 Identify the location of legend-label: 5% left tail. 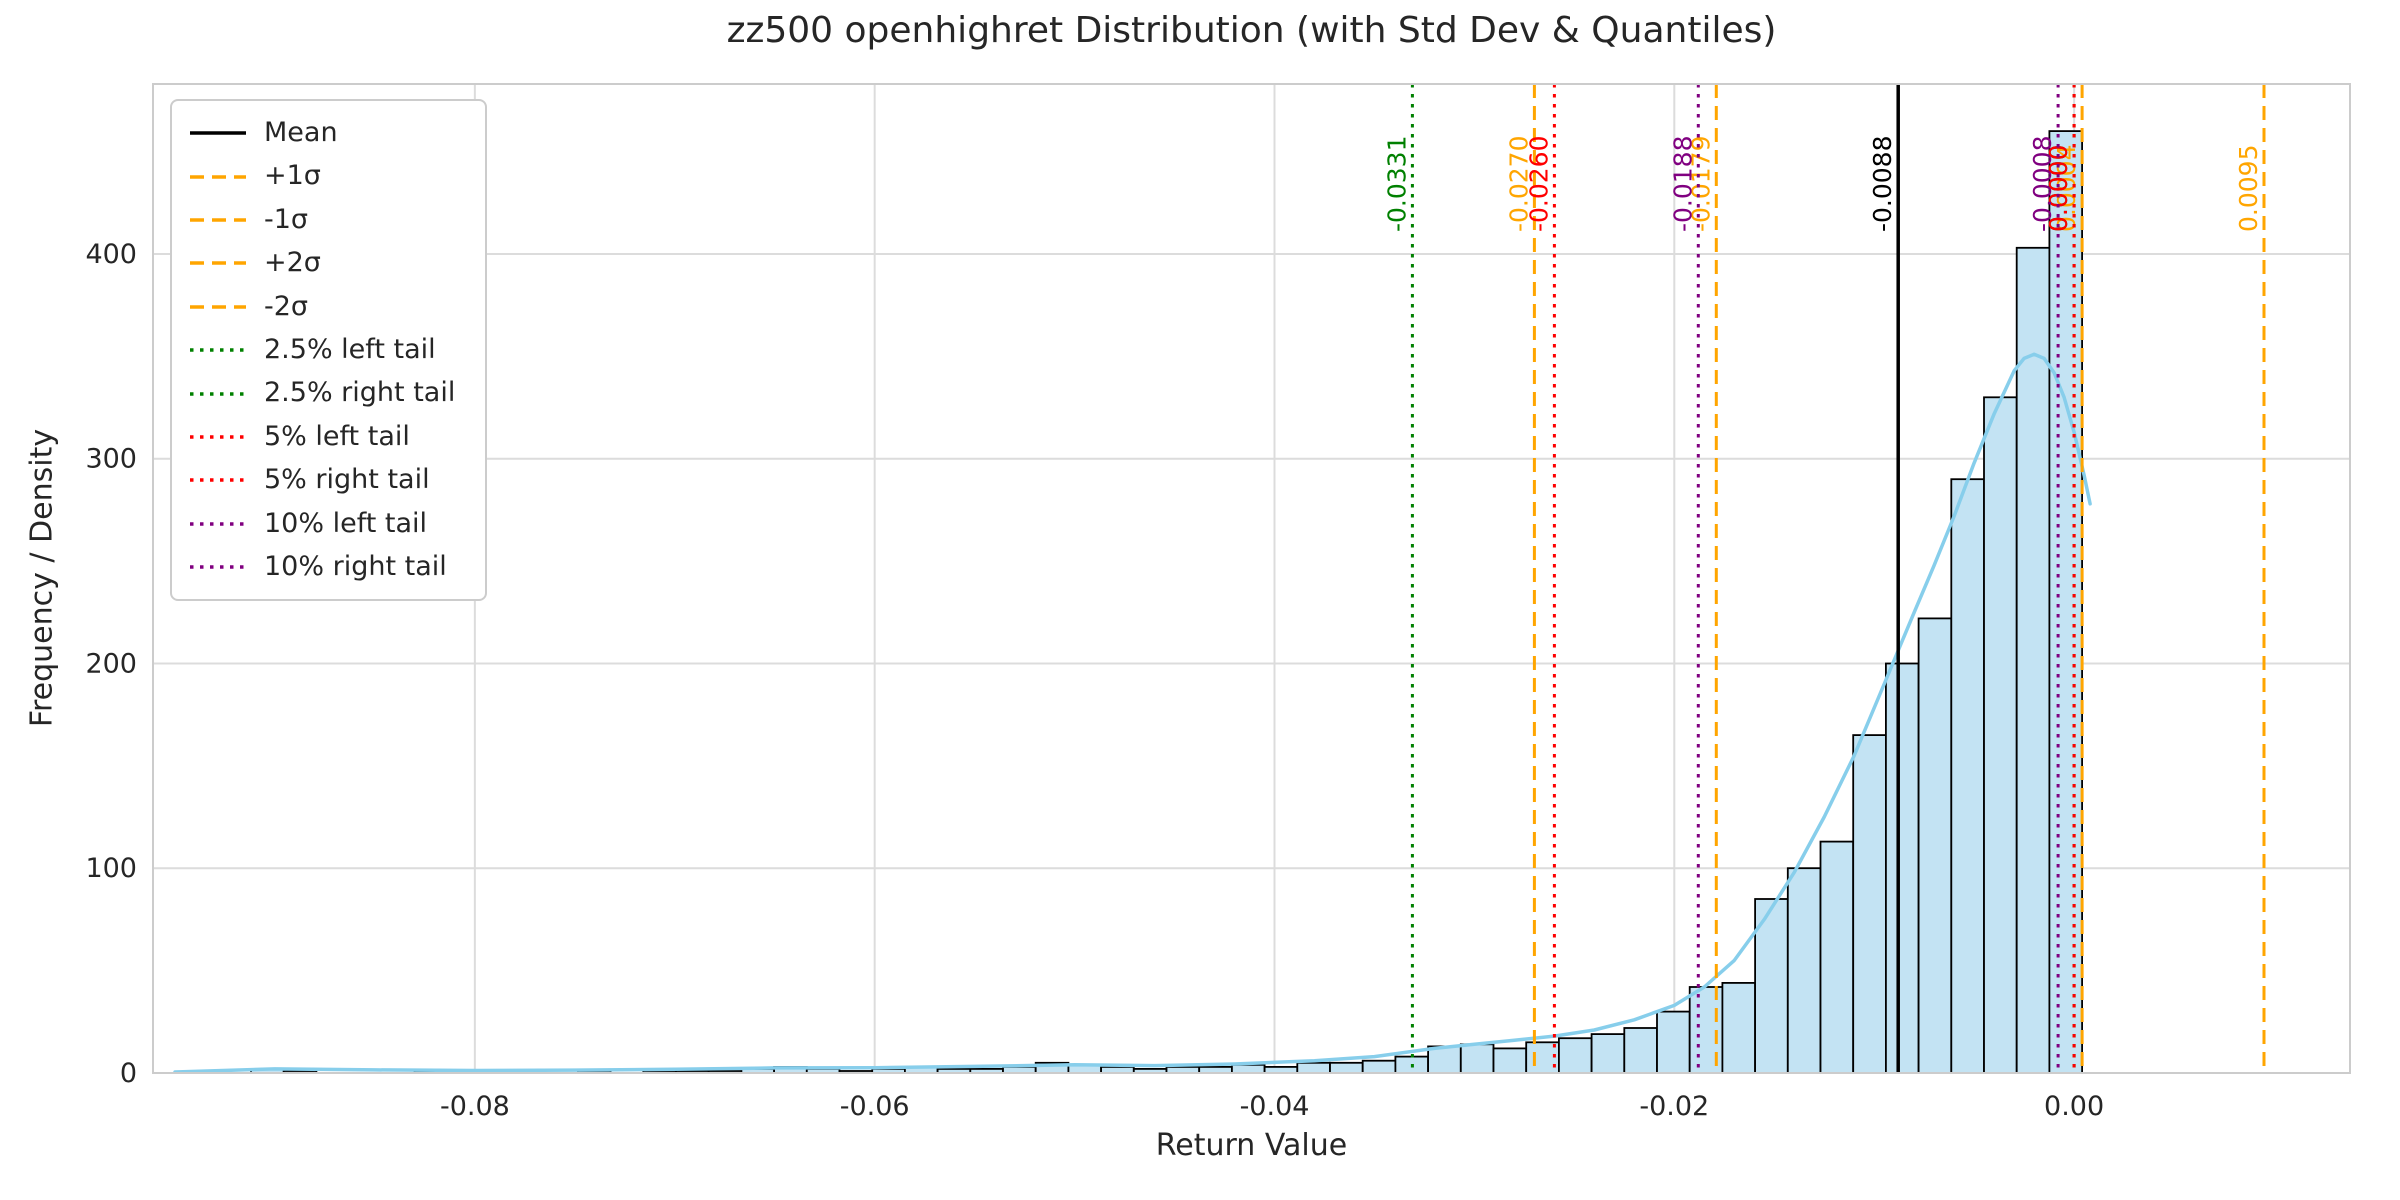
(337, 436).